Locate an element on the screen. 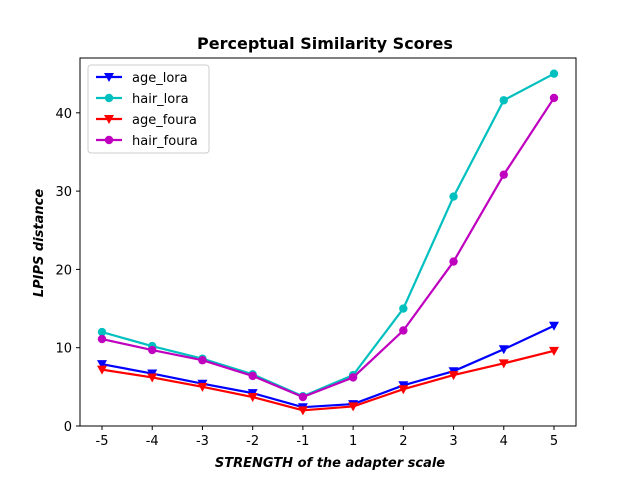 This screenshot has height=480, width=640. y-tick-label: 20 is located at coordinates (63, 270).